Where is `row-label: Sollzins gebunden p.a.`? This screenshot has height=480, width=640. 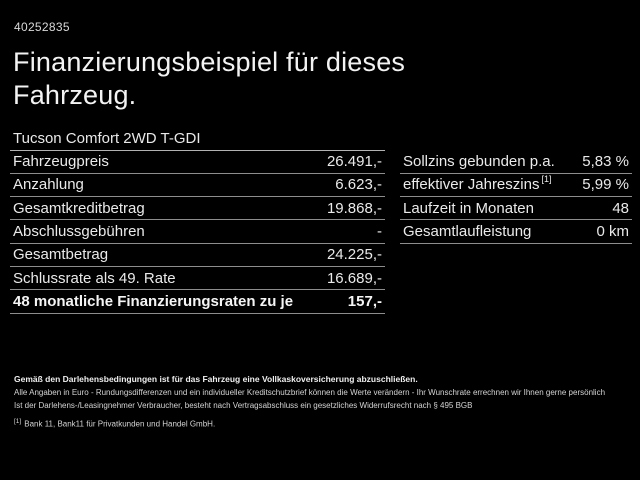 row-label: Sollzins gebunden p.a. is located at coordinates (479, 162).